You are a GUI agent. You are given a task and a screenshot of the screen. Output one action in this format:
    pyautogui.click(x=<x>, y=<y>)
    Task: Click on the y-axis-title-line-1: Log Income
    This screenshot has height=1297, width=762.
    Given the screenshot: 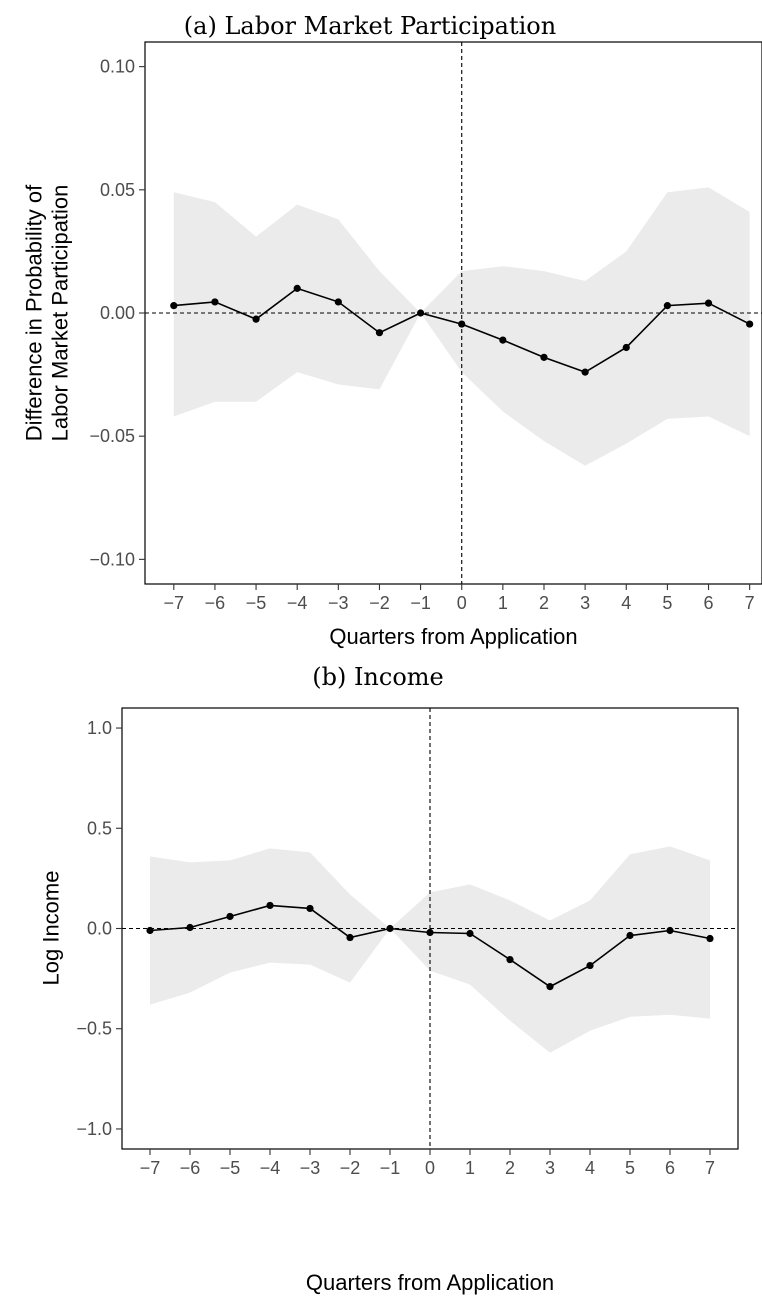 What is the action you would take?
    pyautogui.click(x=51, y=928)
    